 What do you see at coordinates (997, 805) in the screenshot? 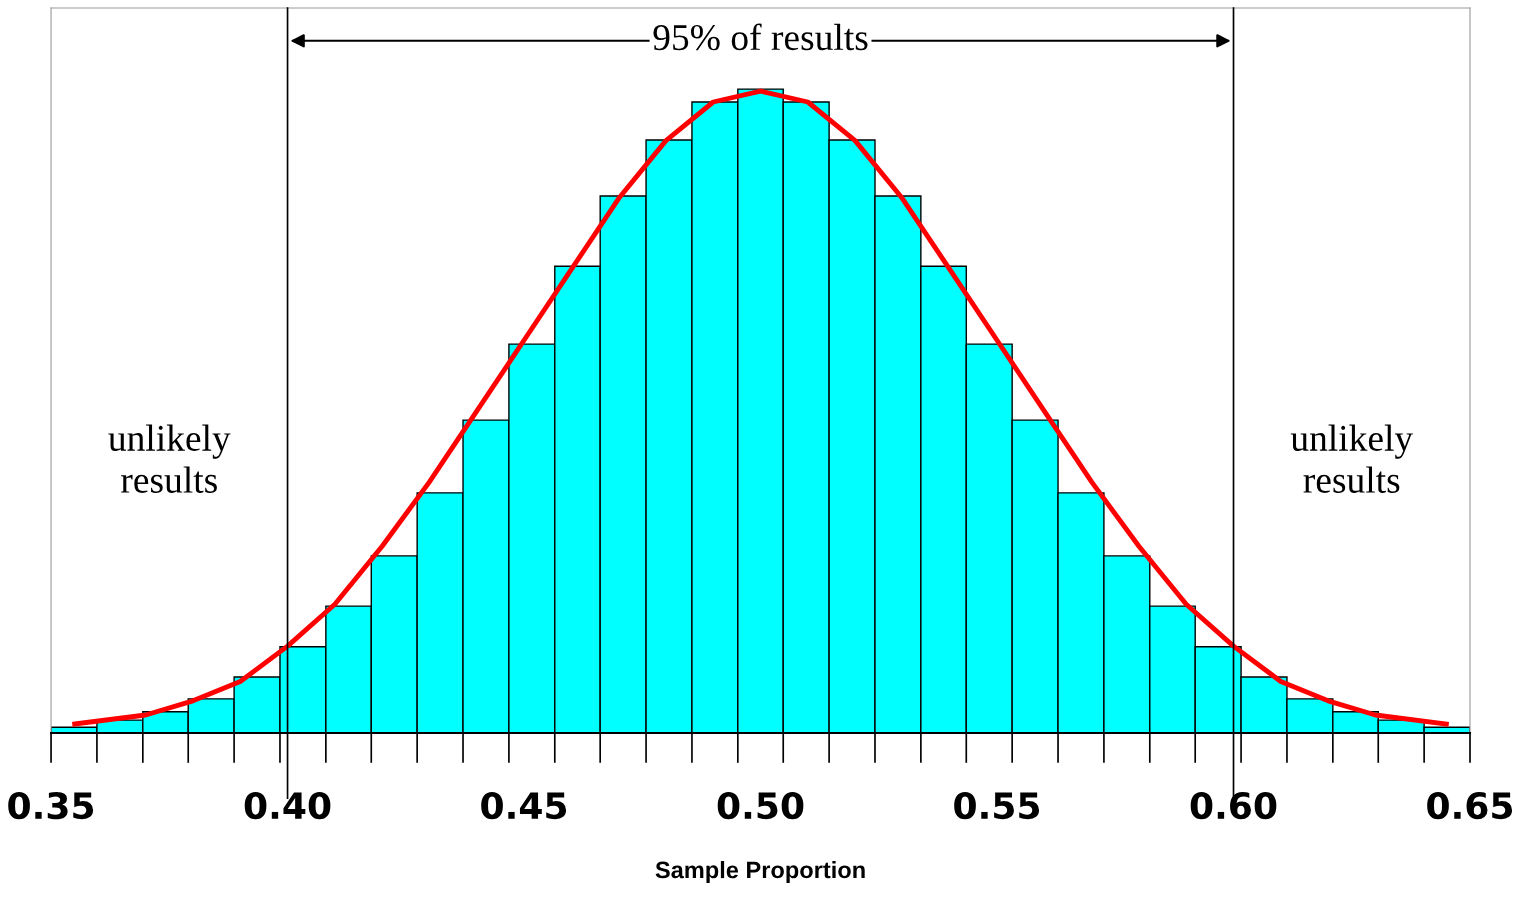
I see `x-tick-label: 0.55` at bounding box center [997, 805].